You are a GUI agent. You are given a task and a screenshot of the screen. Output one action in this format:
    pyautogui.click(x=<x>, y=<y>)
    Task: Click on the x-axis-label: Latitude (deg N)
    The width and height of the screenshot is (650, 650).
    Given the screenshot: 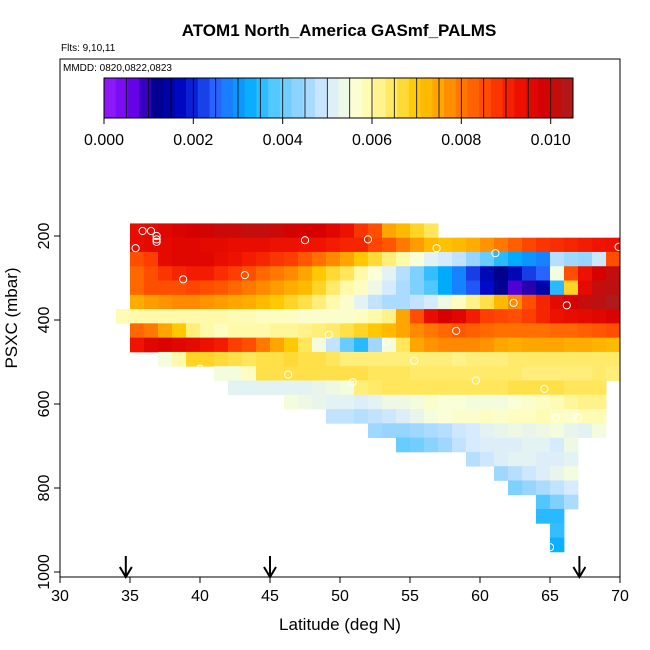 What is the action you would take?
    pyautogui.click(x=340, y=624)
    